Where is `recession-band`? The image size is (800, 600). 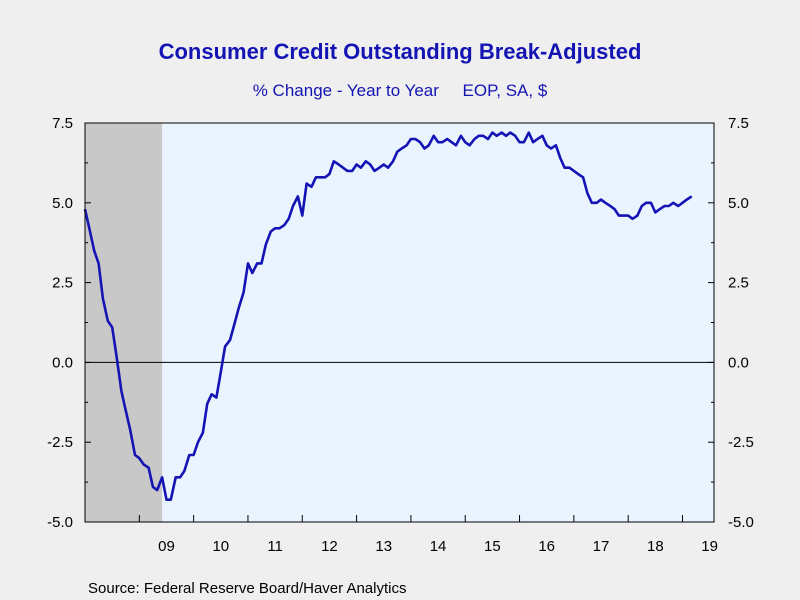 recession-band is located at coordinates (124, 322).